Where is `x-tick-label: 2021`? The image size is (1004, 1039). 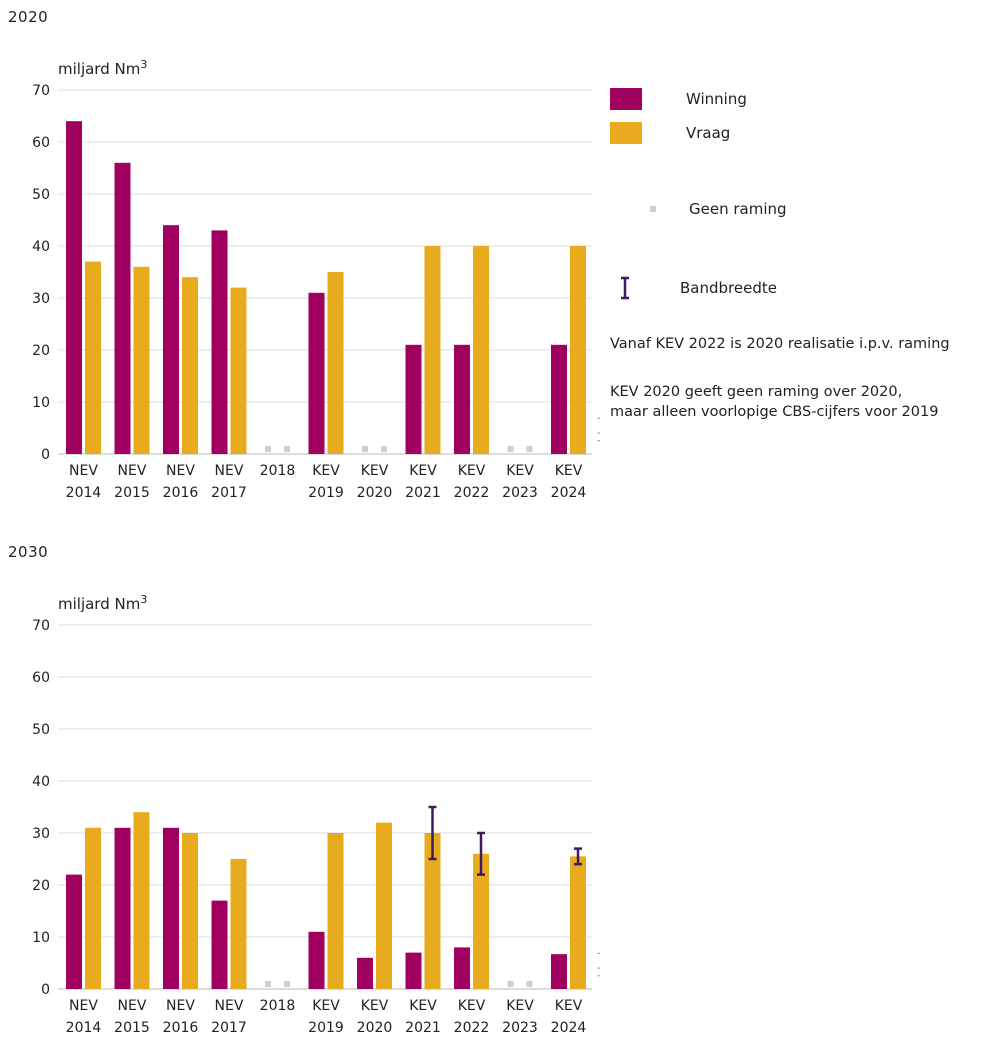 x-tick-label: 2021 is located at coordinates (423, 493).